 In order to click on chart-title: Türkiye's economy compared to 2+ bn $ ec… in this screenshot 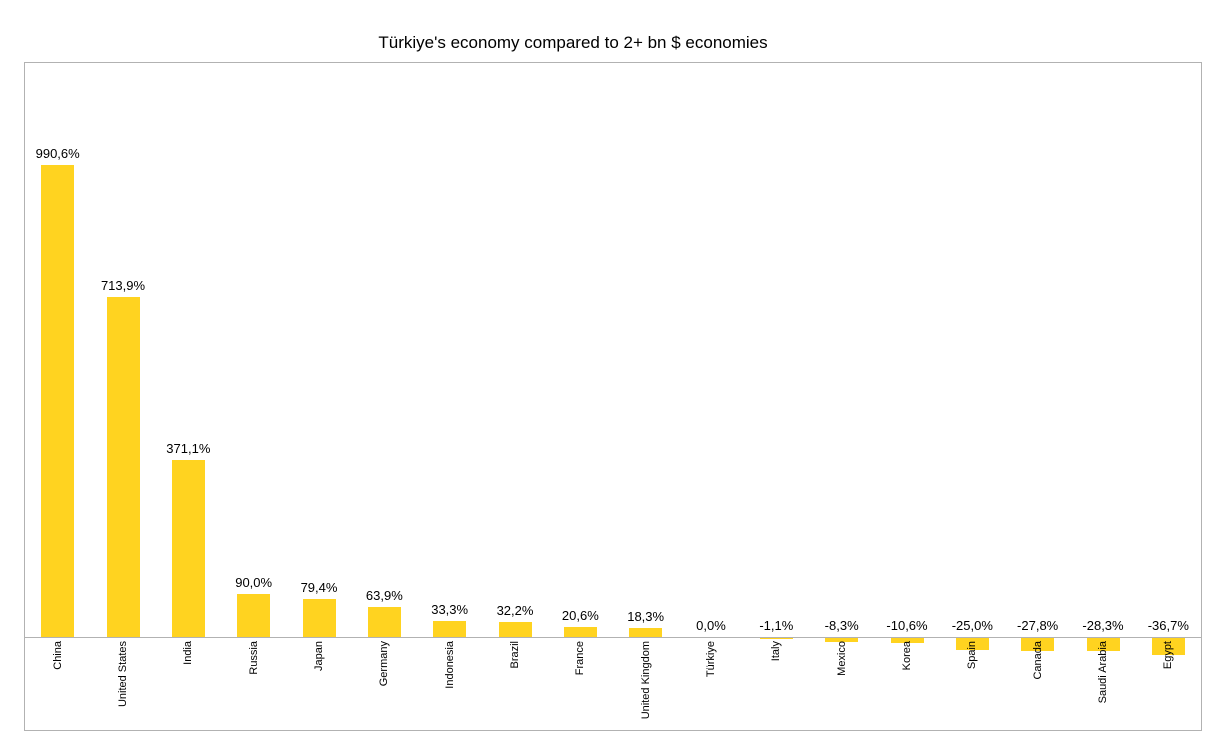, I will do `click(573, 42)`.